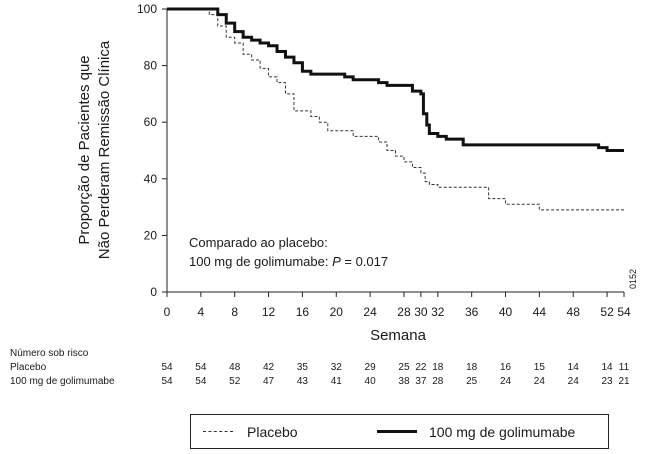 Image resolution: width=645 pixels, height=454 pixels. What do you see at coordinates (608, 381) in the screenshot?
I see `risk-value: 23` at bounding box center [608, 381].